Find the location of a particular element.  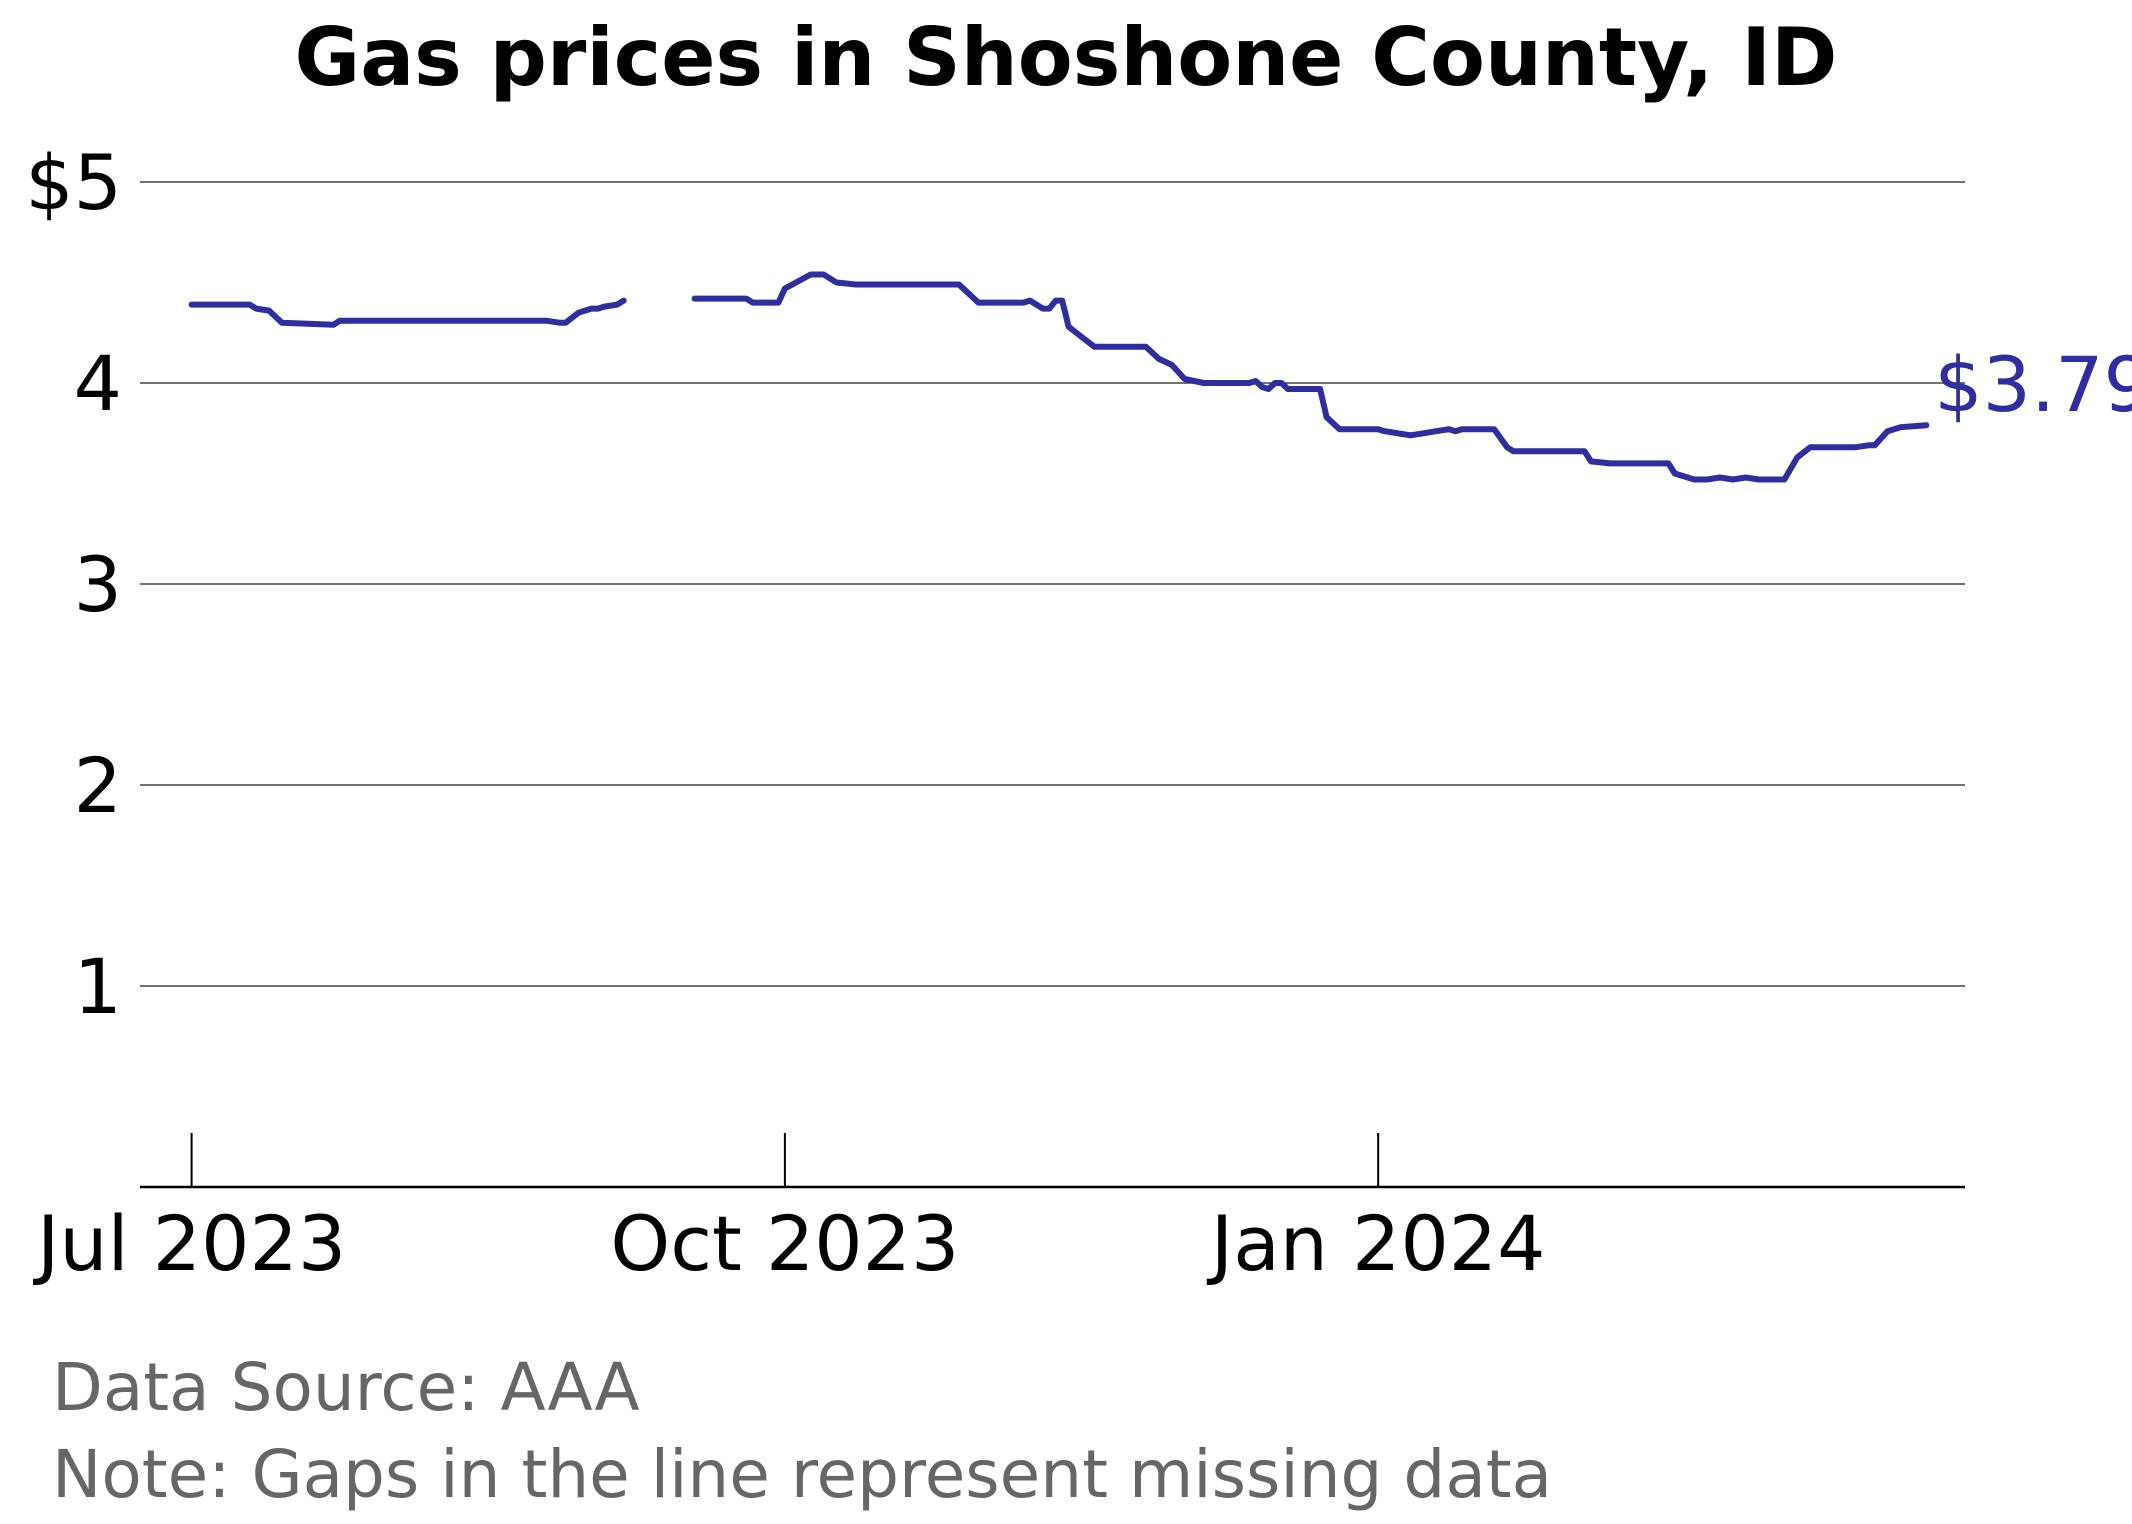

x-tick-label: Jan 2024 is located at coordinates (1376, 1243).